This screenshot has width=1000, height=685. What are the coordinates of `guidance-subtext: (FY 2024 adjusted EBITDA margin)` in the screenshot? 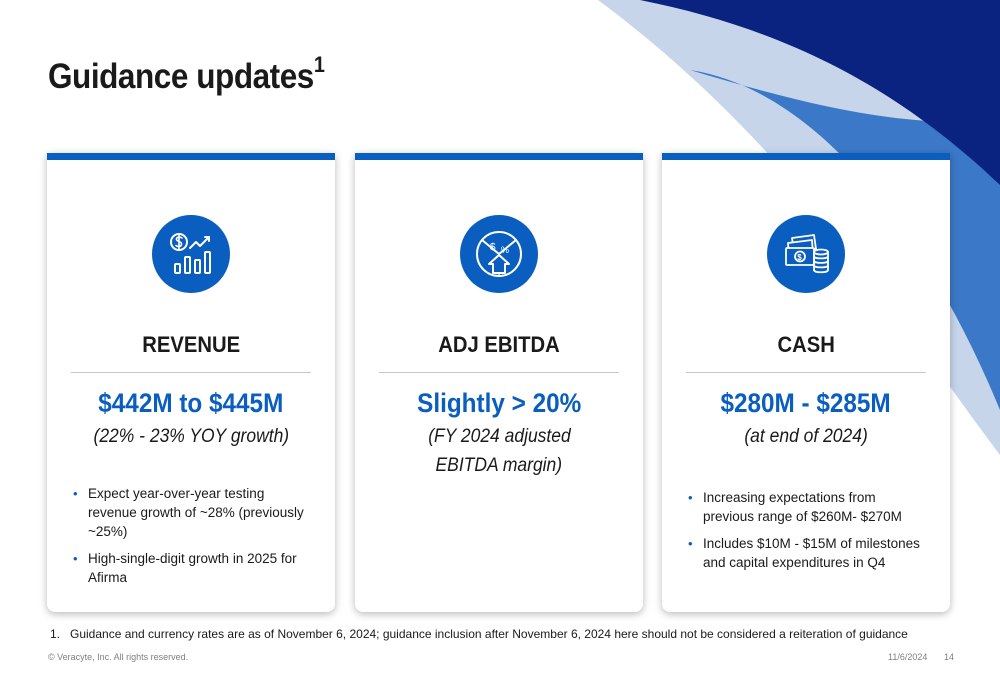 It's located at (499, 451).